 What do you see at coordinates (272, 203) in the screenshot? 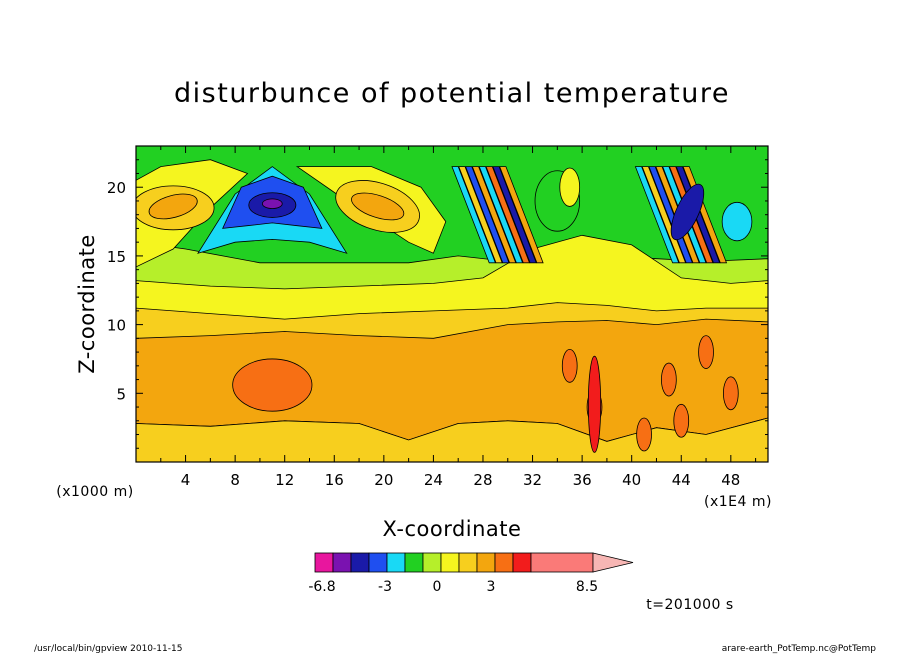
I see `cold-core-purple` at bounding box center [272, 203].